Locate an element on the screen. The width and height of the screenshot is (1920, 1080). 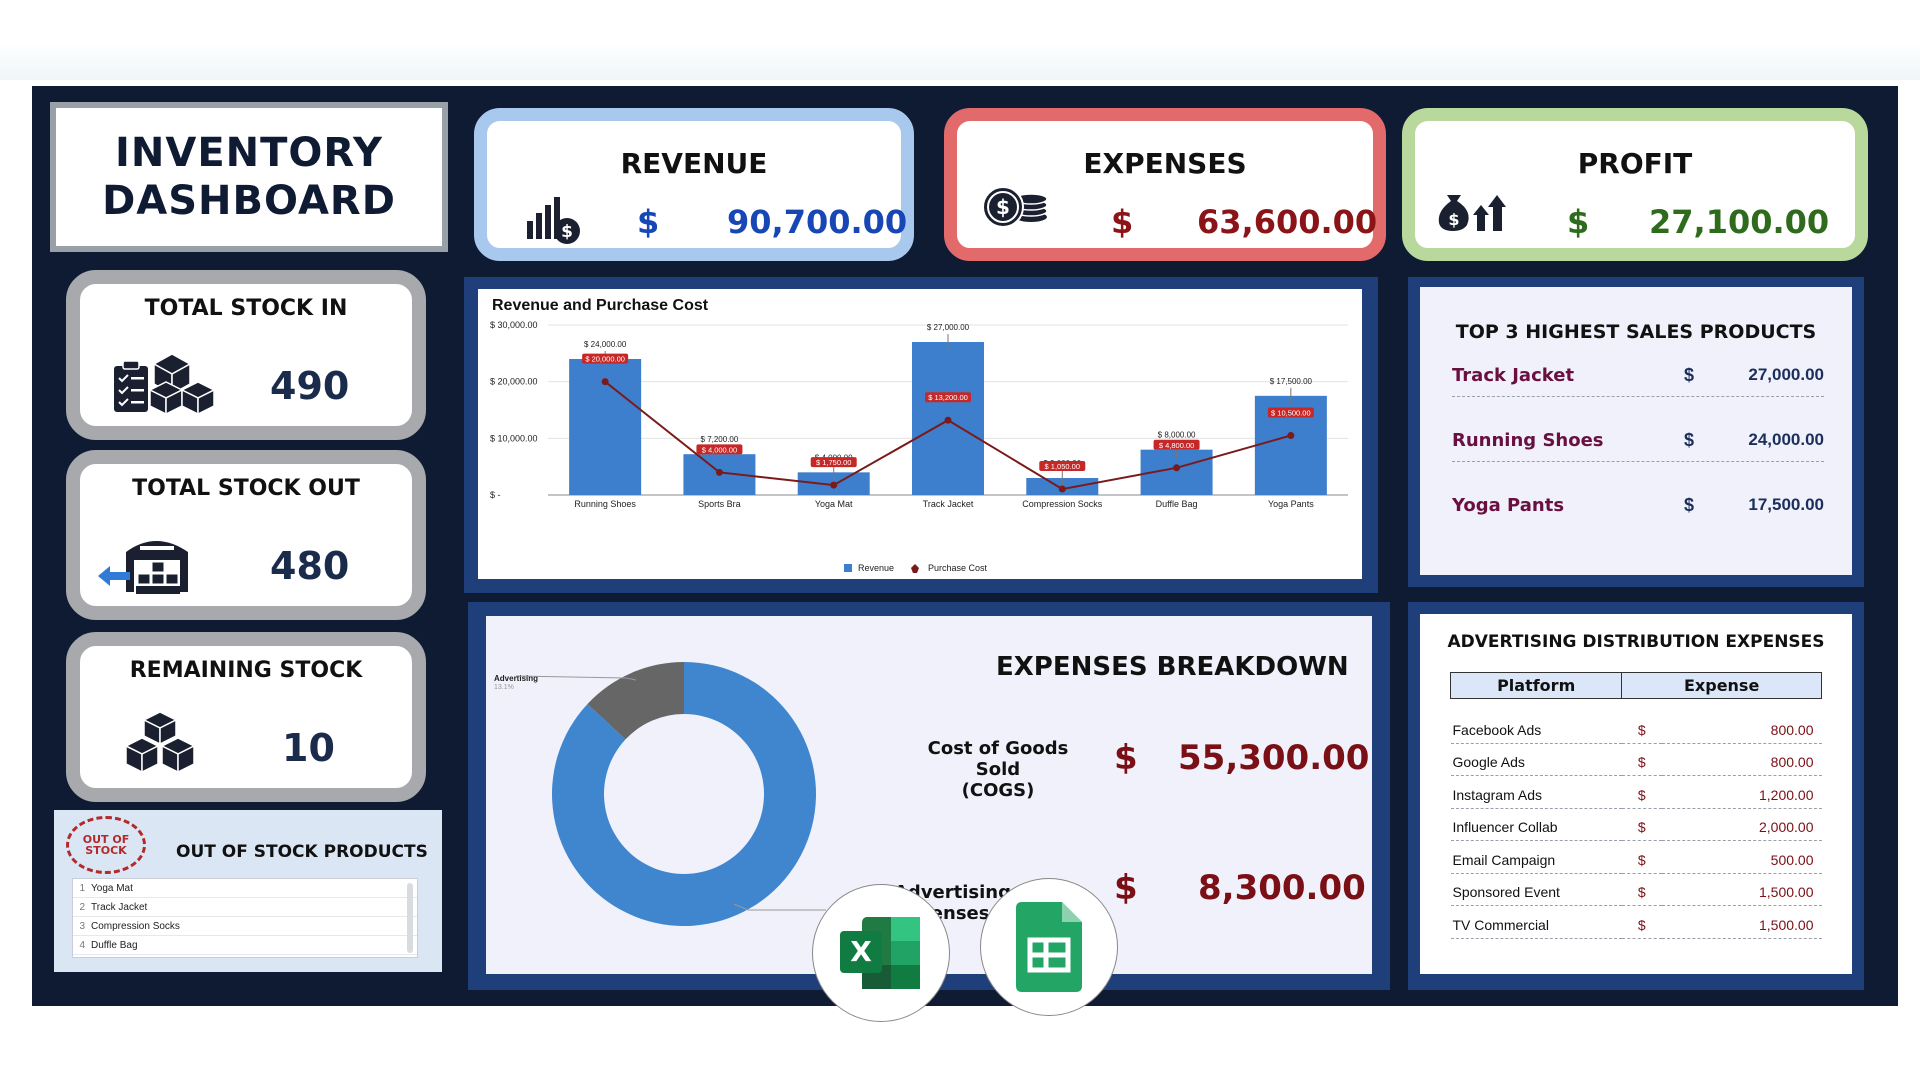
total-stock-out-value: 480 is located at coordinates (310, 566).